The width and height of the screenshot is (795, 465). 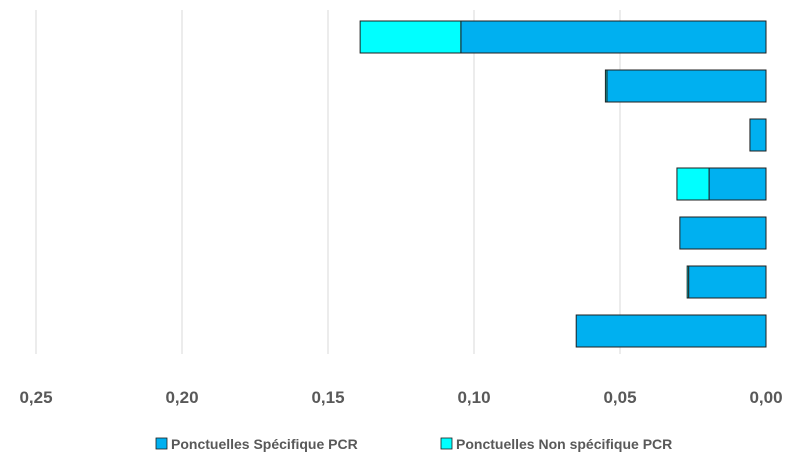 What do you see at coordinates (181, 397) in the screenshot?
I see `x-tick-label: 0,20` at bounding box center [181, 397].